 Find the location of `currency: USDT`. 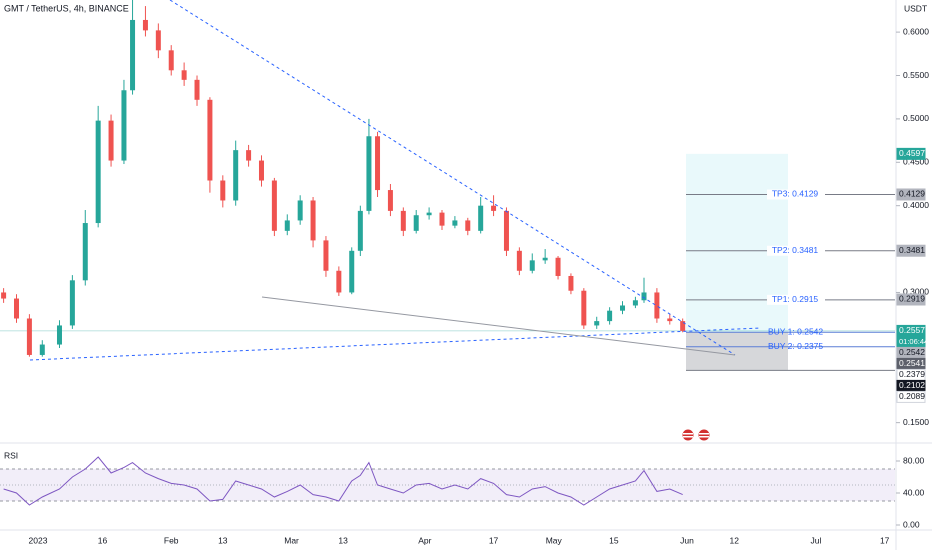

currency: USDT is located at coordinates (915, 8).